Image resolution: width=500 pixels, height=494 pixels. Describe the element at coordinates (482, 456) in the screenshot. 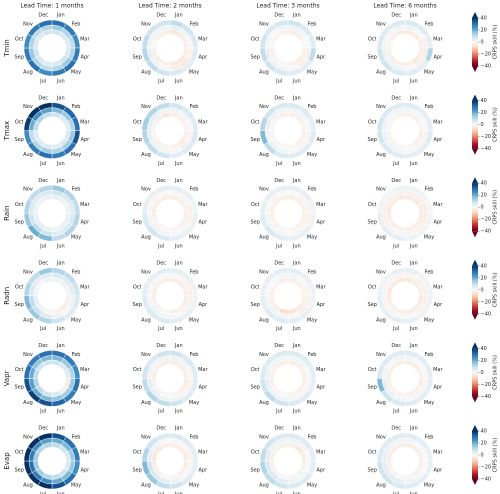

I see `colorbar-tick-label: 0` at that location.